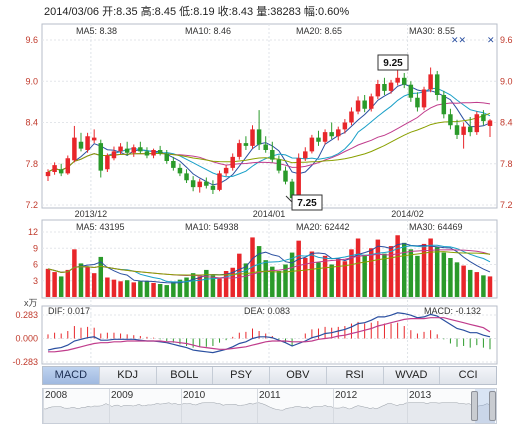  Describe the element at coordinates (71, 375) in the screenshot. I see `tab-macd: MACD` at that location.